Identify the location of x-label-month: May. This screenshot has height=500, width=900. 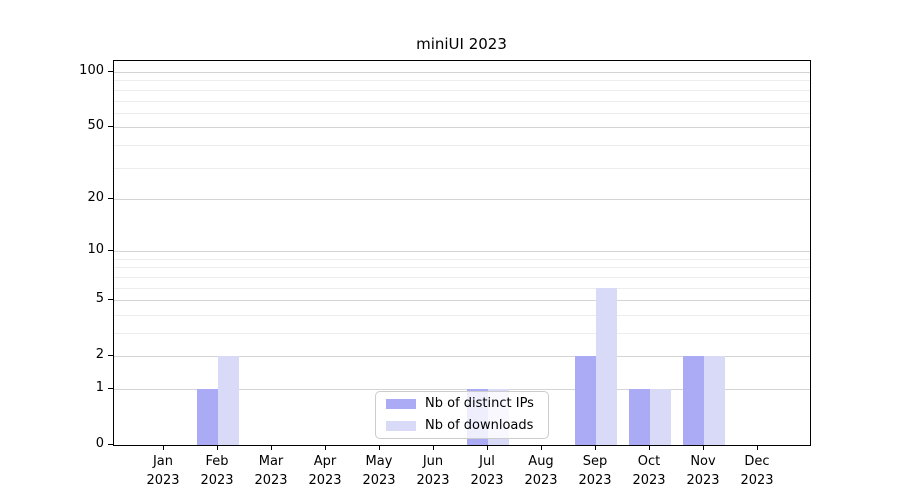
(379, 461).